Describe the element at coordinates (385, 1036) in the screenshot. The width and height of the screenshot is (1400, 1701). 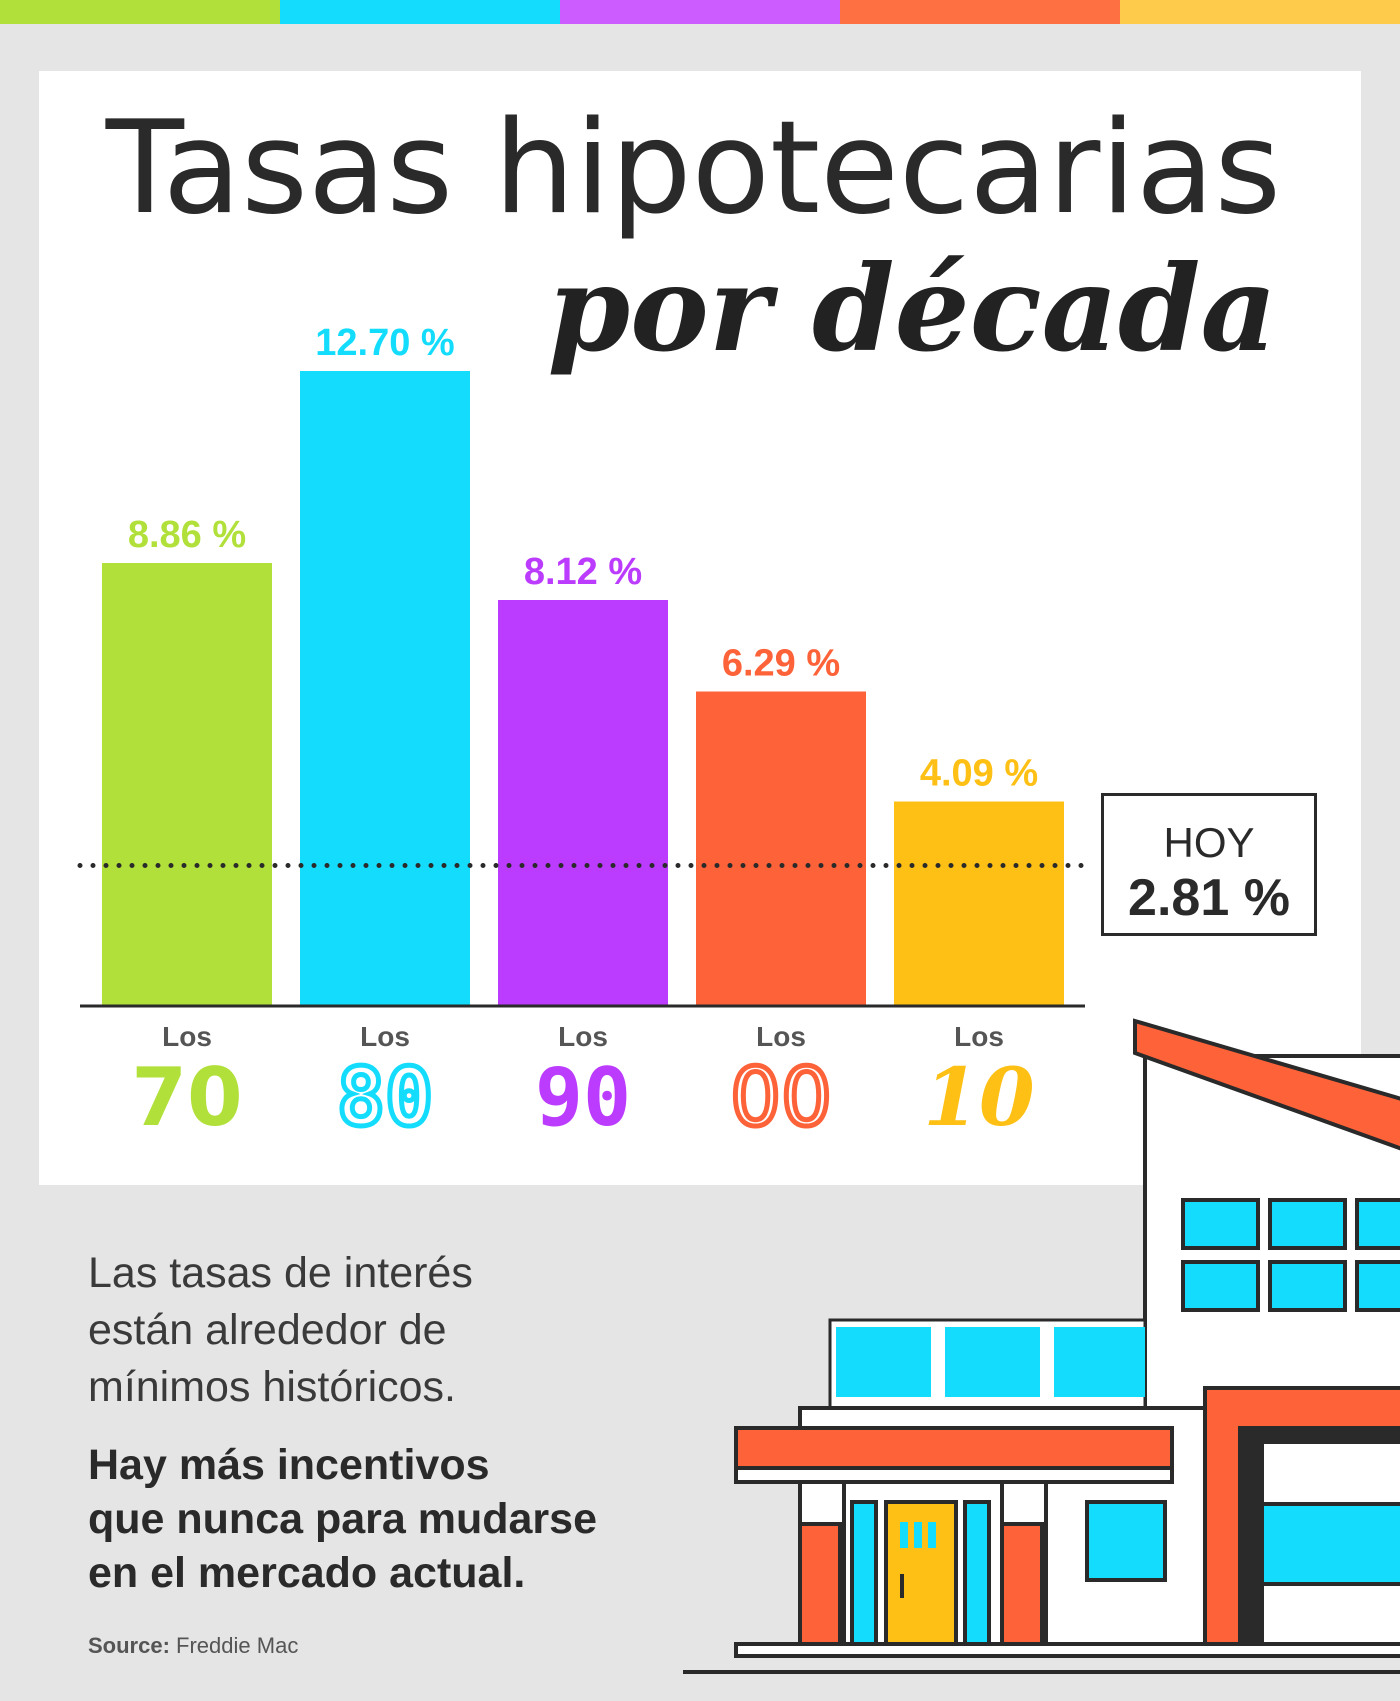
I see `tick-prefix-80: Los` at that location.